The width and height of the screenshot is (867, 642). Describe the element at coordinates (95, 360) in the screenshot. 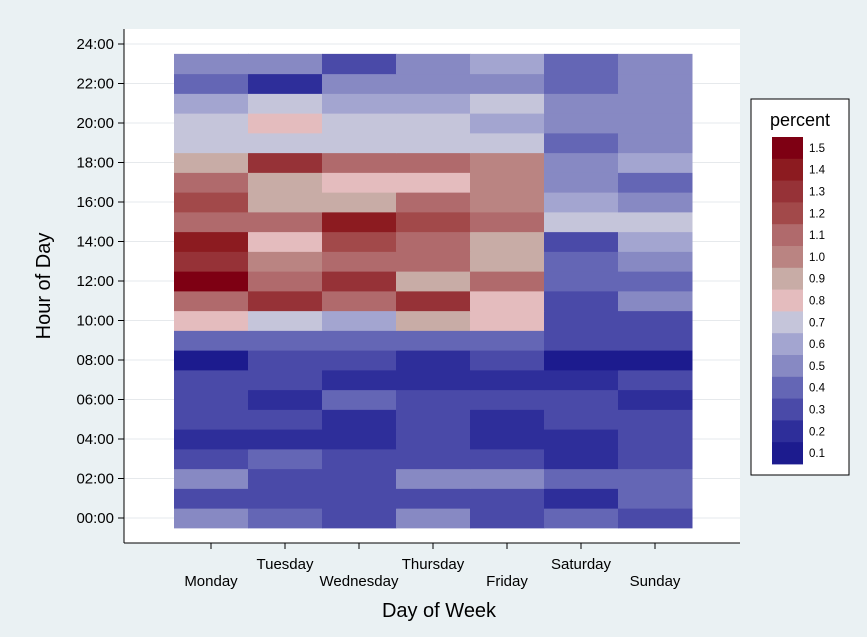

I see `y-tick-label: 08:00` at that location.